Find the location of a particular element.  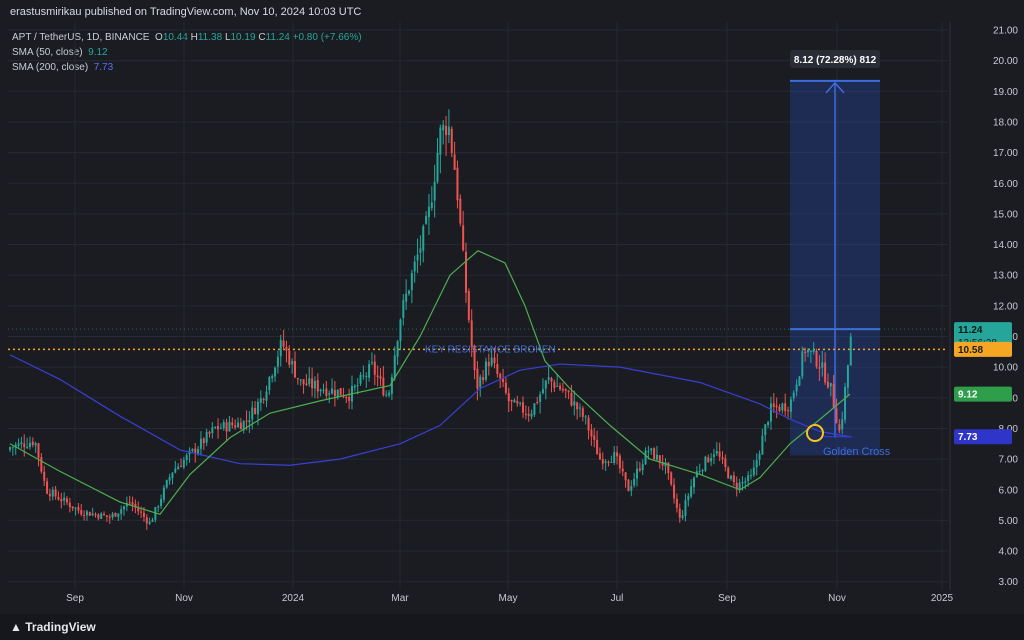

measure-label: 8.12 (72.28%) 812 is located at coordinates (835, 60).